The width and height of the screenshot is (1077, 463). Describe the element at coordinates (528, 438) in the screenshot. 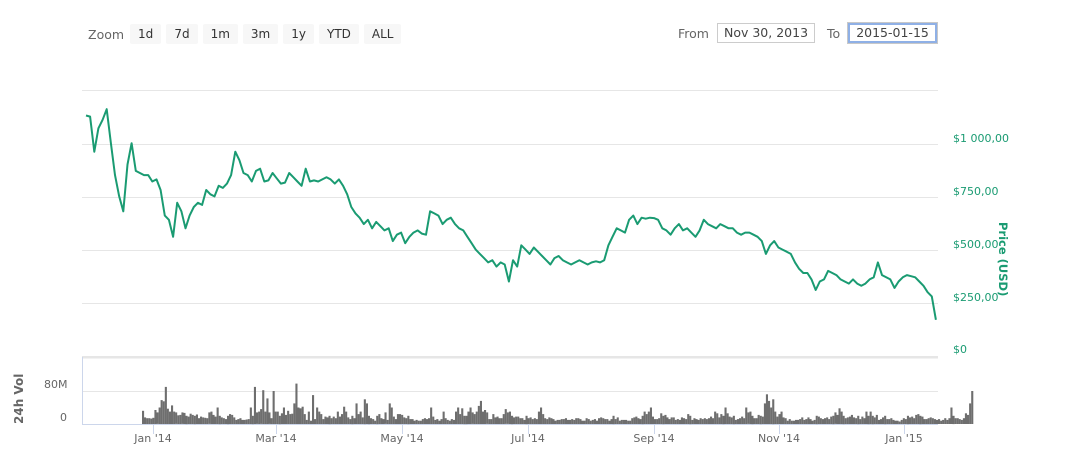

I see `x-tick-jul-14: Jul '14` at that location.